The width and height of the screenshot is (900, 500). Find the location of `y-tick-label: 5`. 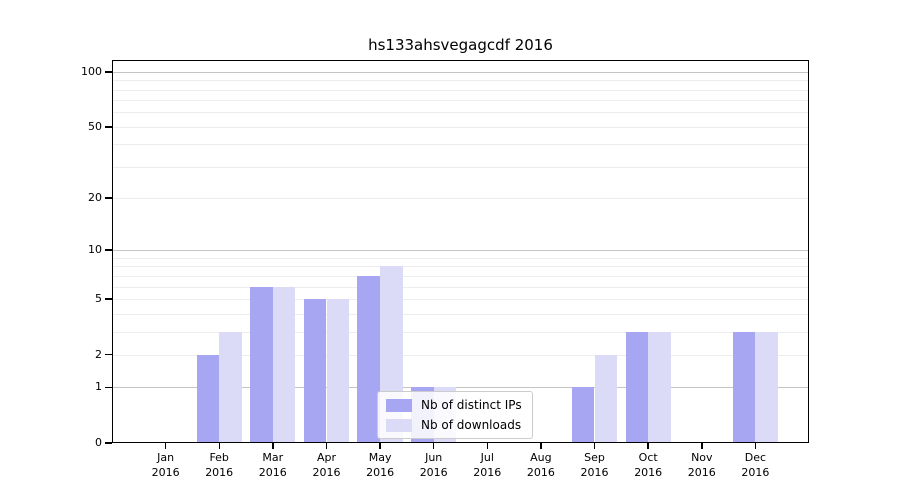

y-tick-label: 5 is located at coordinates (98, 298).